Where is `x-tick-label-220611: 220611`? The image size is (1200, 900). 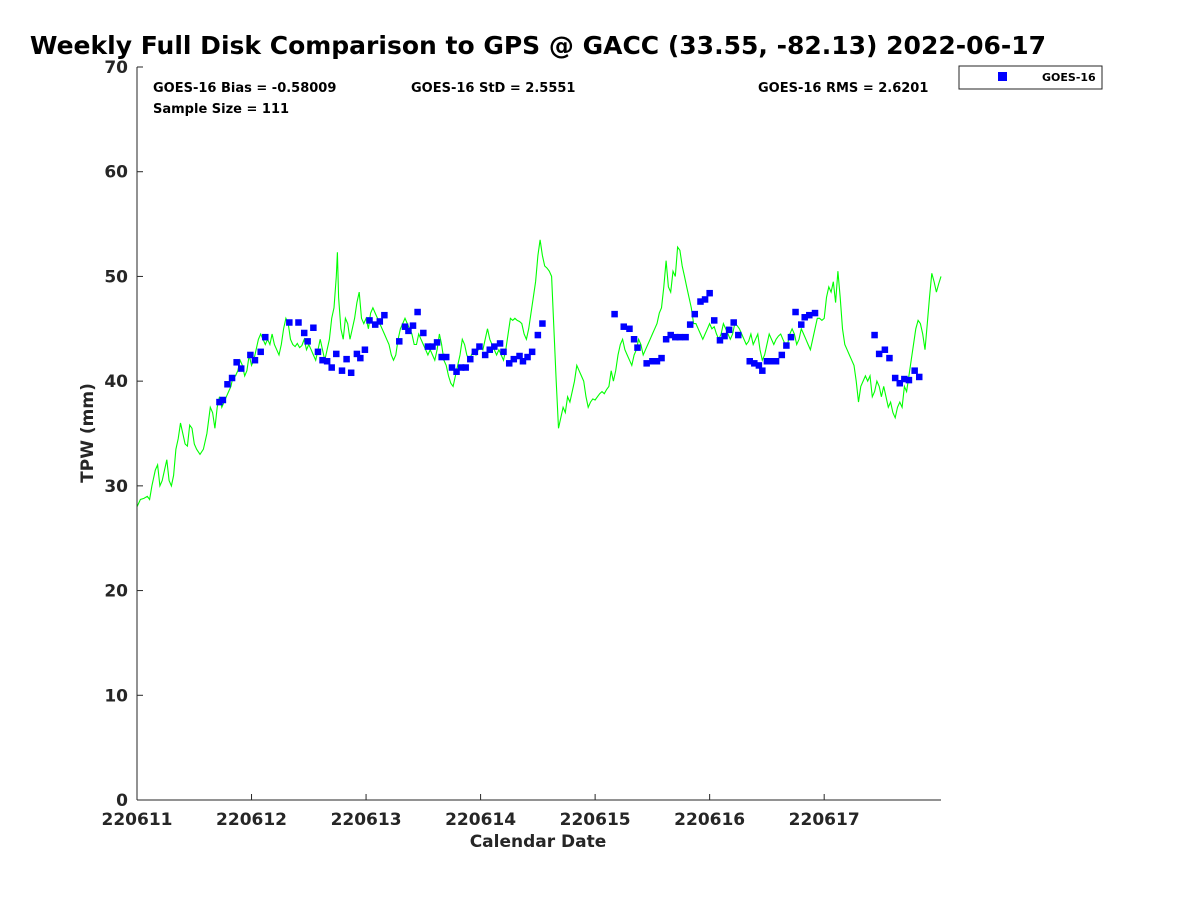
x-tick-label-220611: 220611 is located at coordinates (137, 820).